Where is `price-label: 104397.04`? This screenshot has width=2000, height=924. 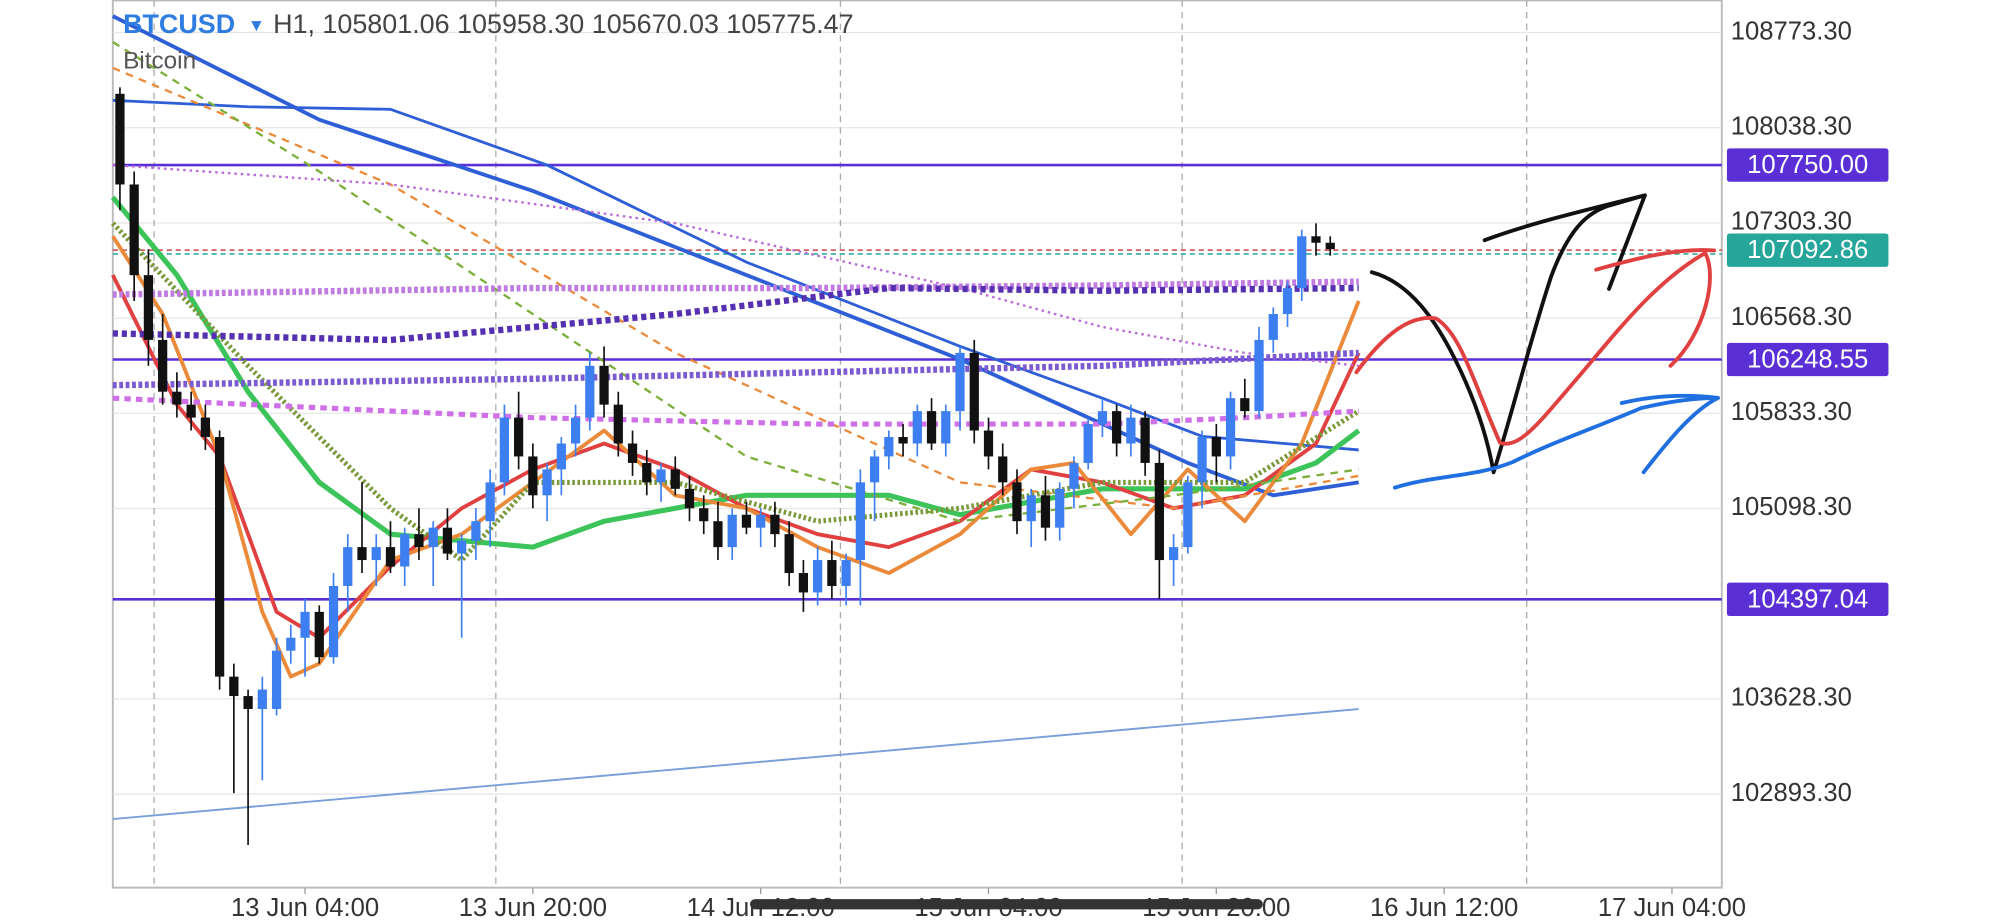 price-label: 104397.04 is located at coordinates (1807, 599).